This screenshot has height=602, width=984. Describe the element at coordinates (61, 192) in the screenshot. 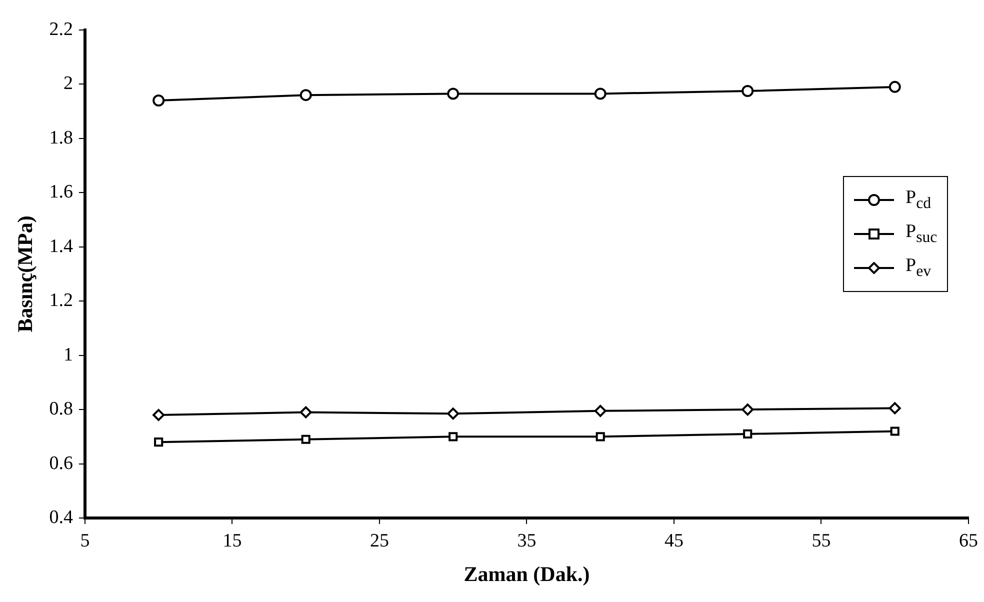

I see `y-tick-label: 1.6` at that location.